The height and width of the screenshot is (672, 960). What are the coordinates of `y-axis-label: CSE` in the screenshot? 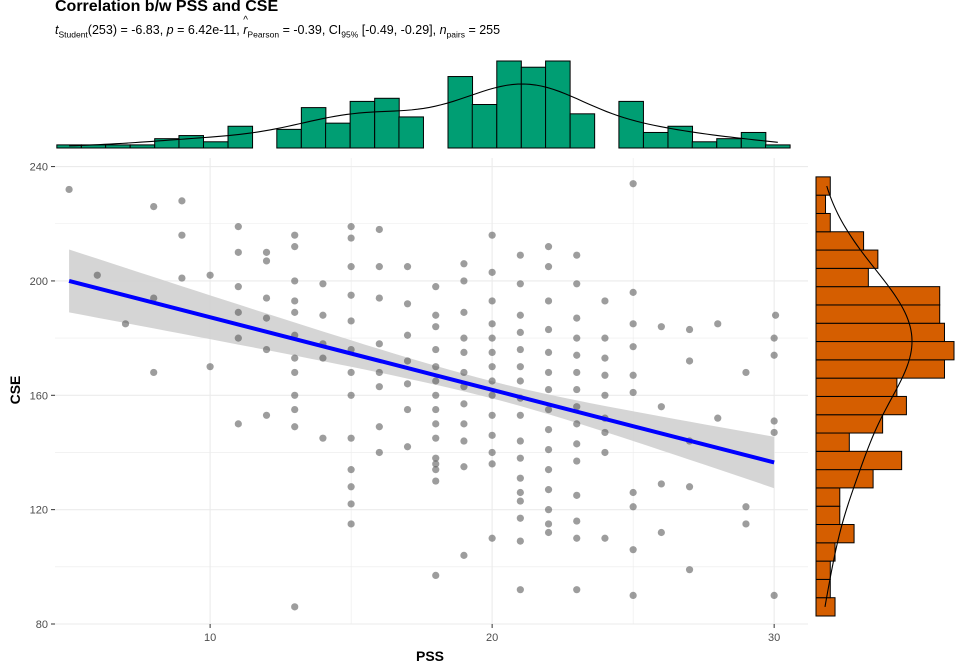 It's located at (15, 390).